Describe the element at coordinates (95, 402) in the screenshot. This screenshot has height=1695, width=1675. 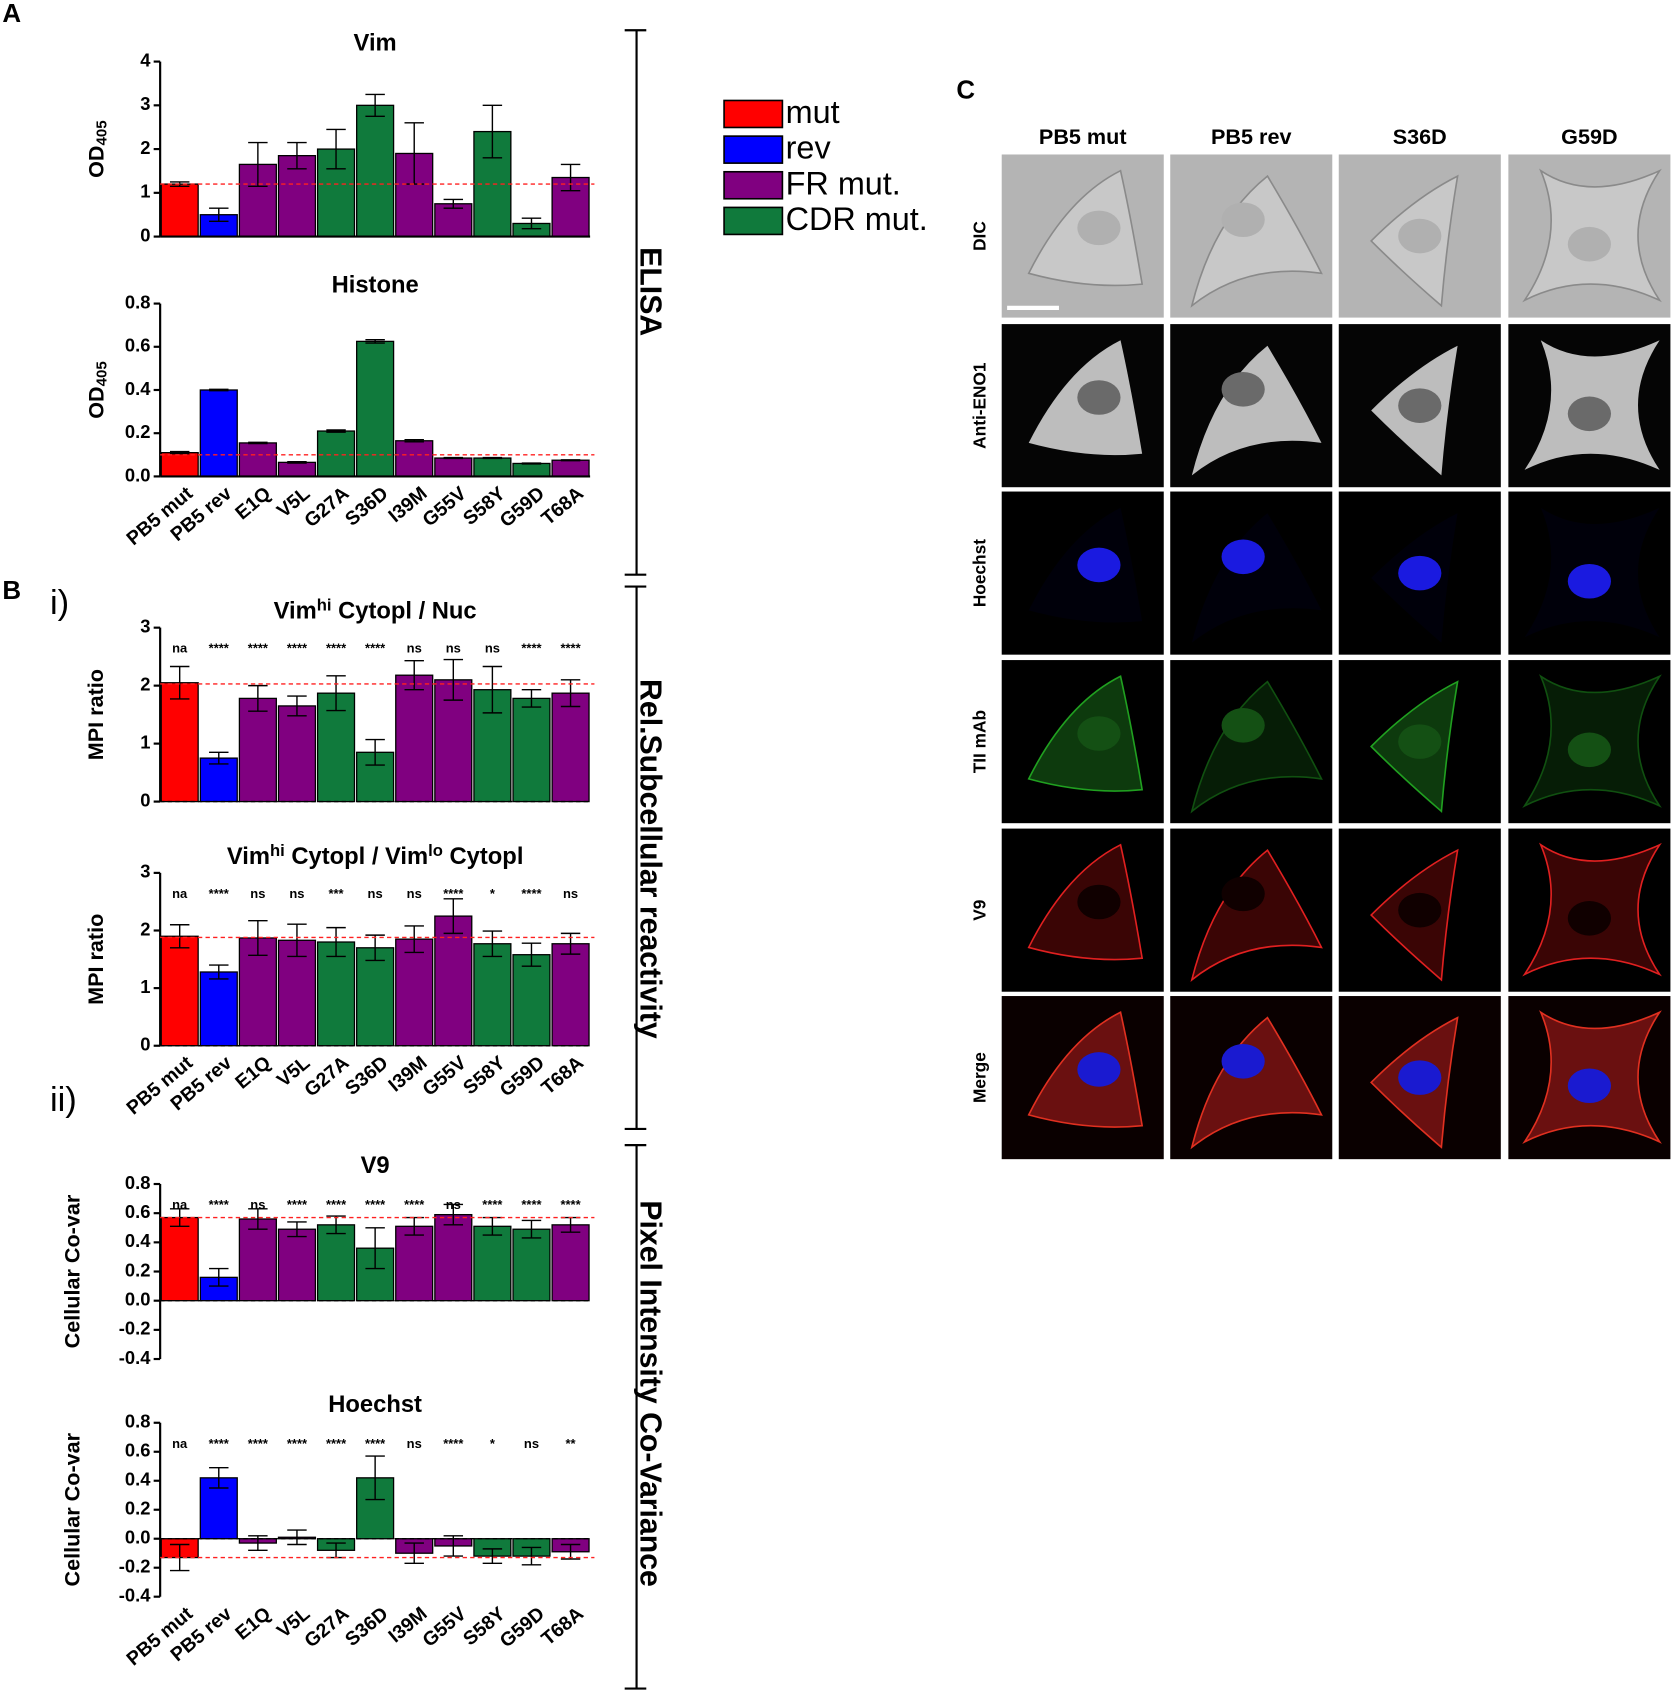
I see `label-part: OD` at that location.